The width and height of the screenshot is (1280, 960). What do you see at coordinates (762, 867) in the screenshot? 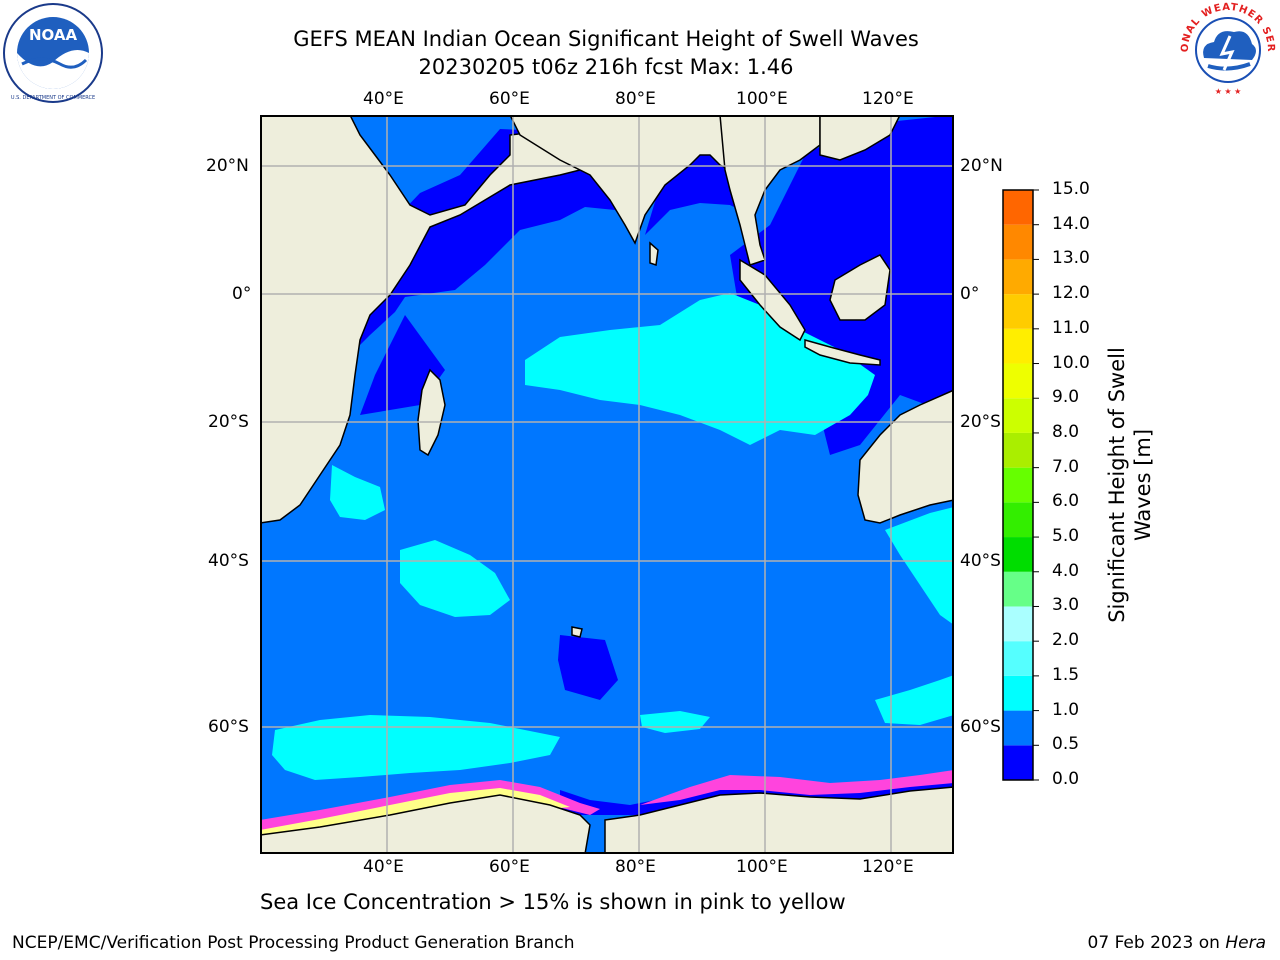
I see `lon-label-bottom: 100°E` at bounding box center [762, 867].